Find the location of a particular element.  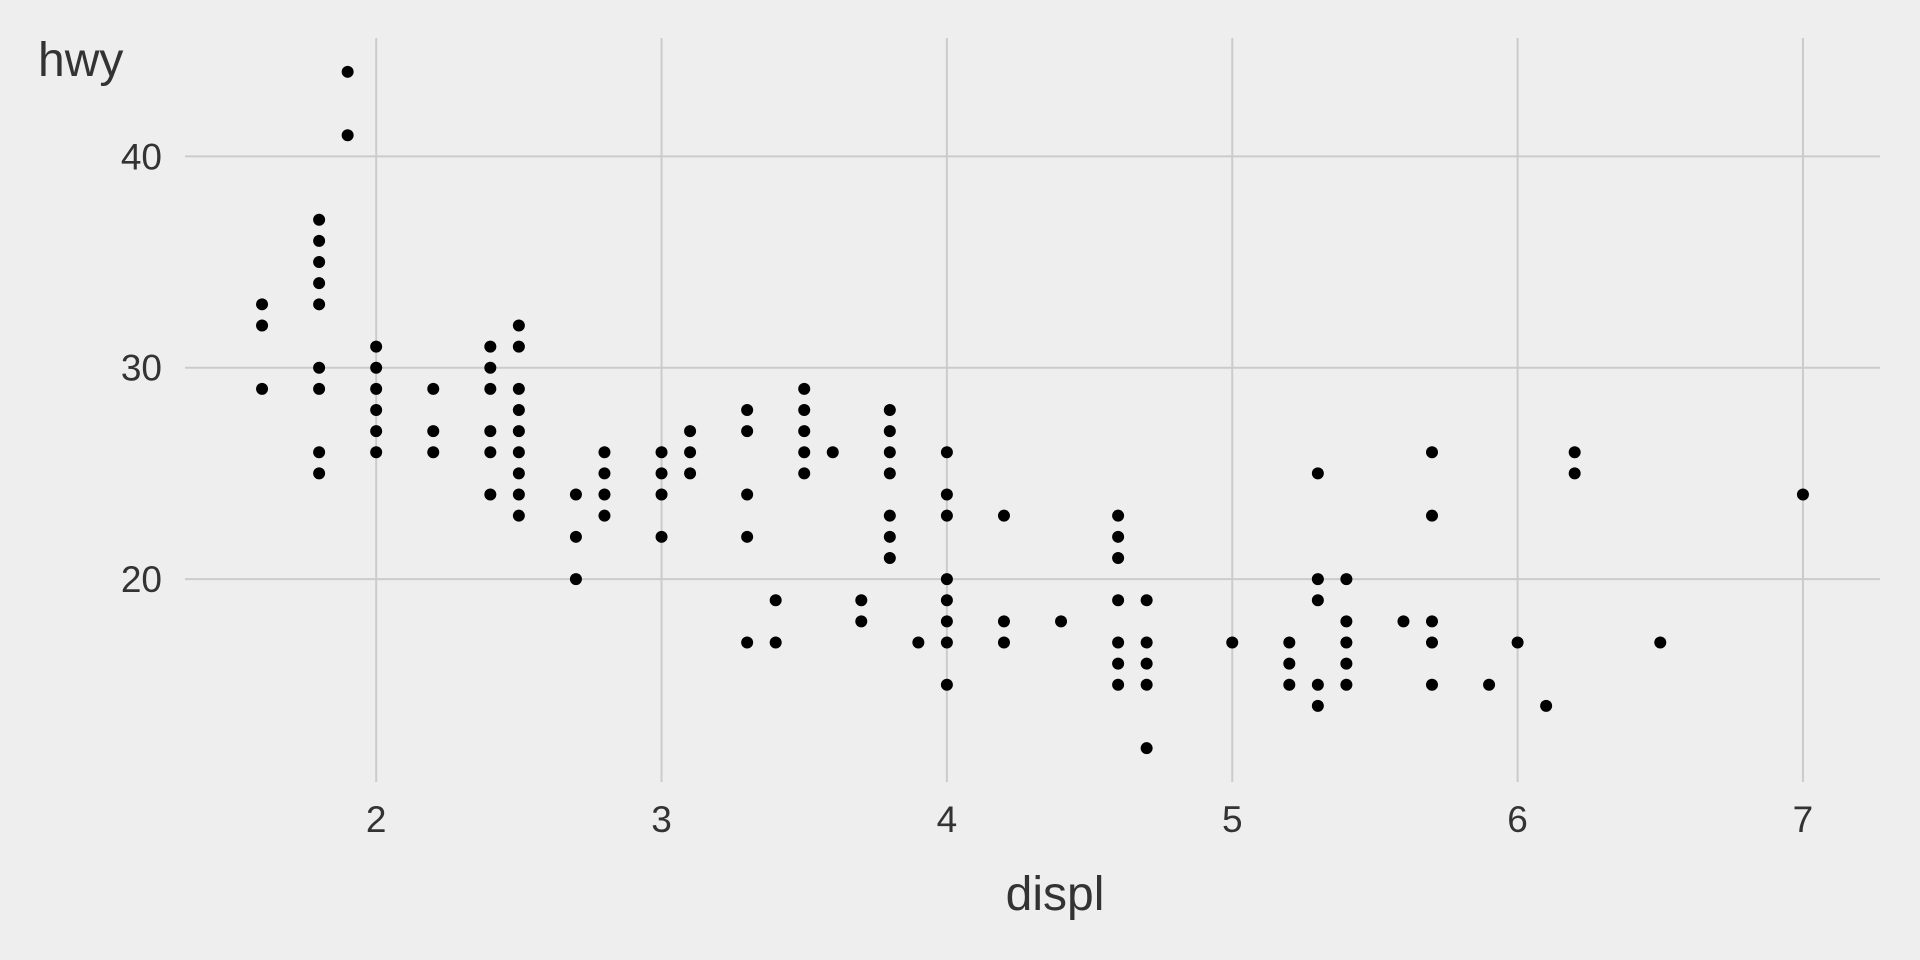

x-tick-label: 2 is located at coordinates (376, 819).